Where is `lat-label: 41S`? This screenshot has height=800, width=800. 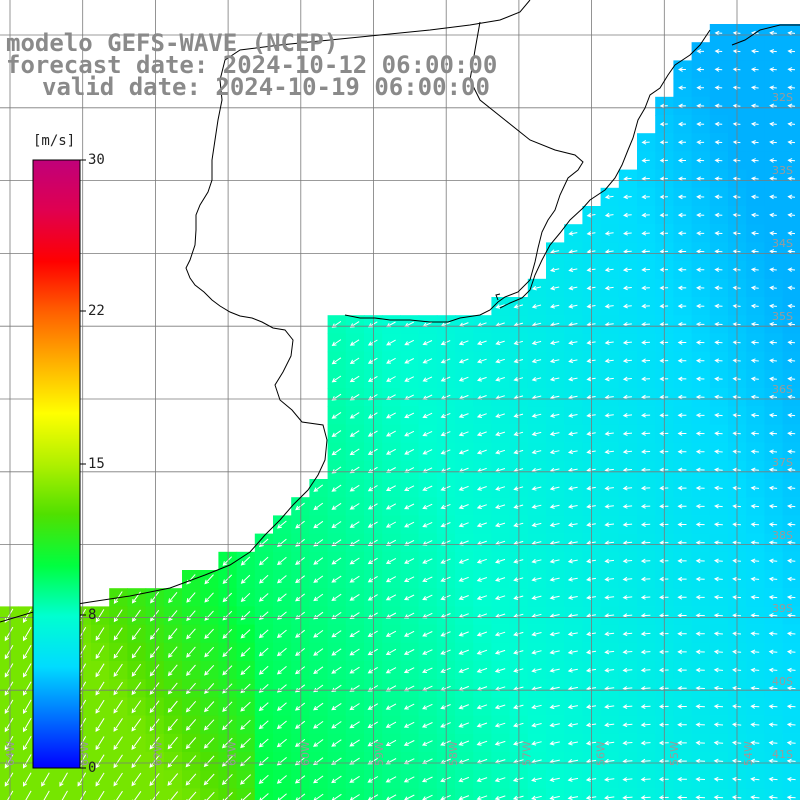 lat-label: 41S is located at coordinates (782, 754).